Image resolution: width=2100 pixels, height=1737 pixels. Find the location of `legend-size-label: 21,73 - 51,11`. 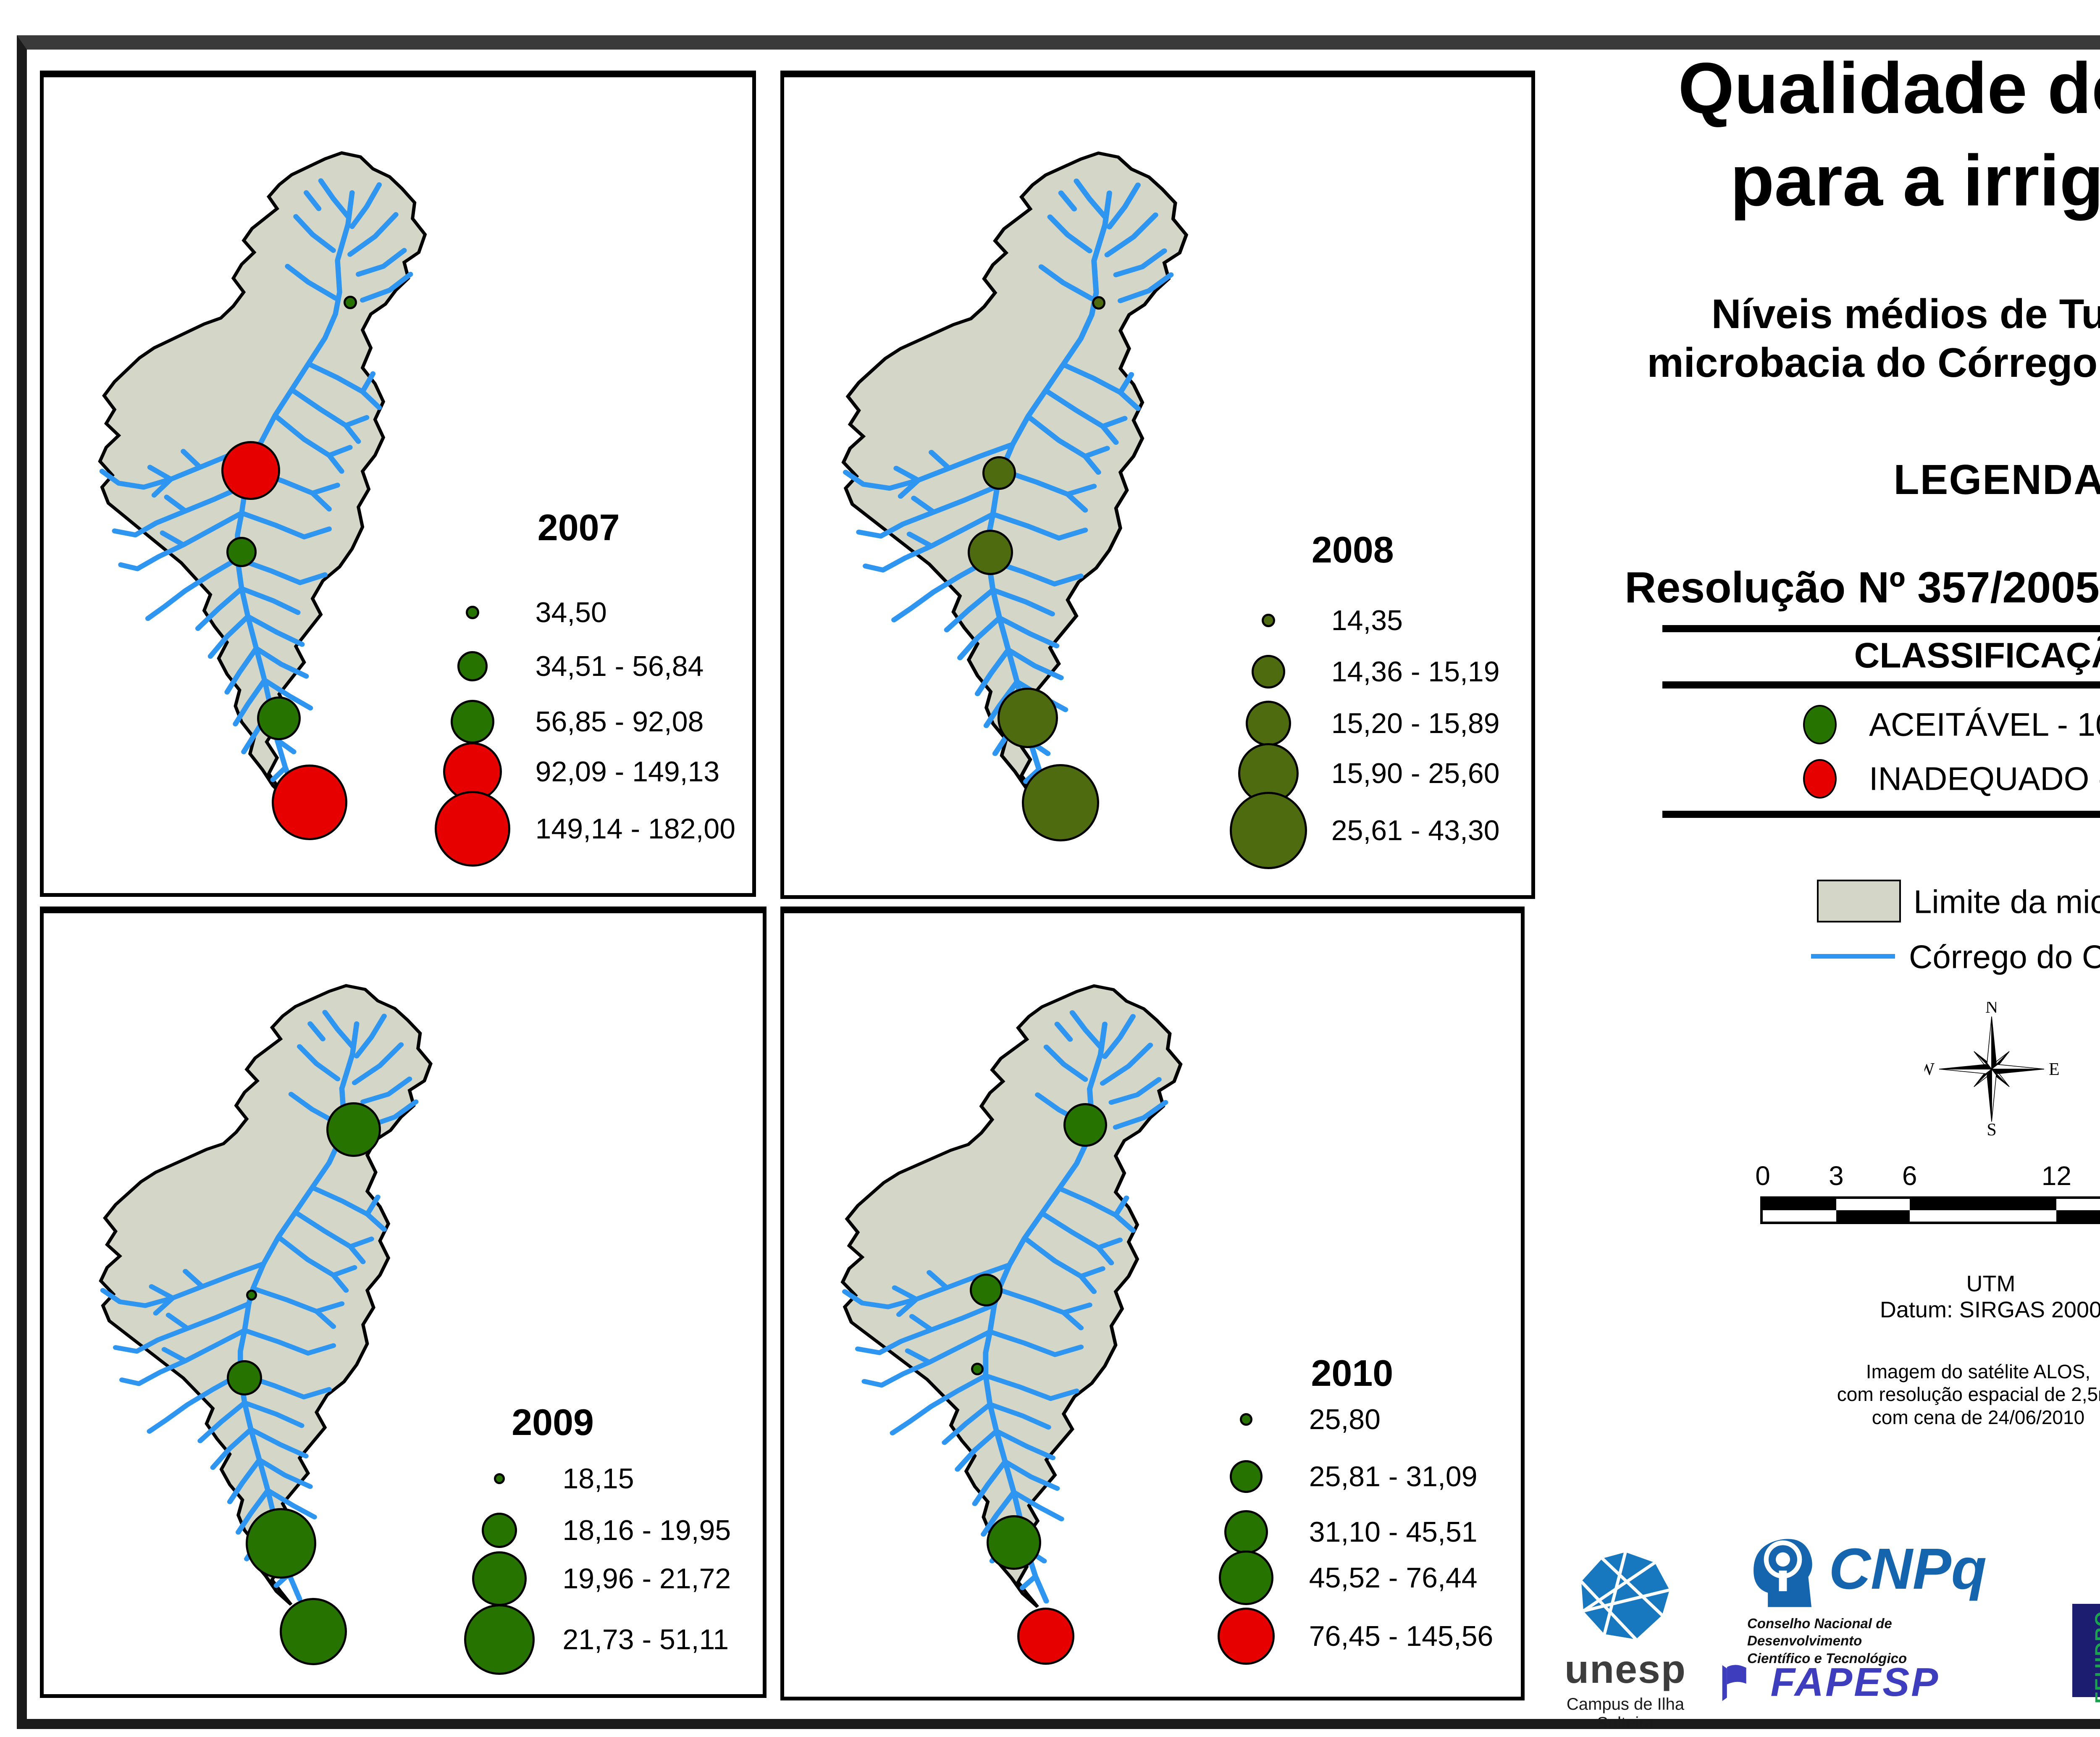

legend-size-label: 21,73 - 51,11 is located at coordinates (645, 1639).